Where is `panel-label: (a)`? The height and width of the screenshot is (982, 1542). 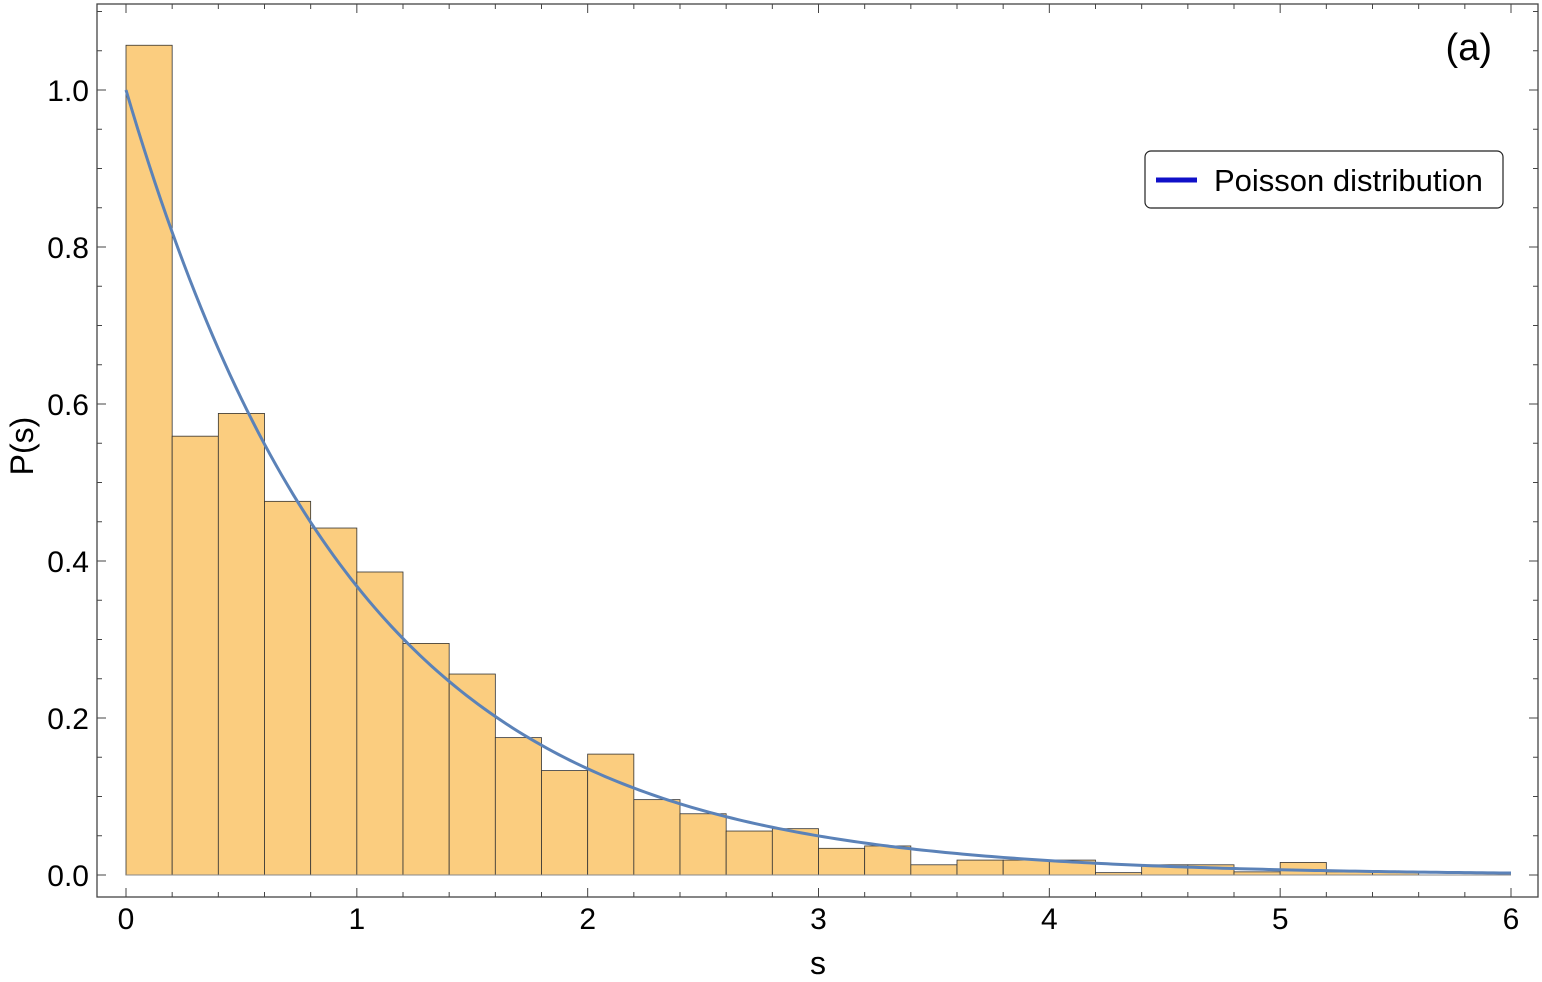
panel-label: (a) is located at coordinates (1469, 48).